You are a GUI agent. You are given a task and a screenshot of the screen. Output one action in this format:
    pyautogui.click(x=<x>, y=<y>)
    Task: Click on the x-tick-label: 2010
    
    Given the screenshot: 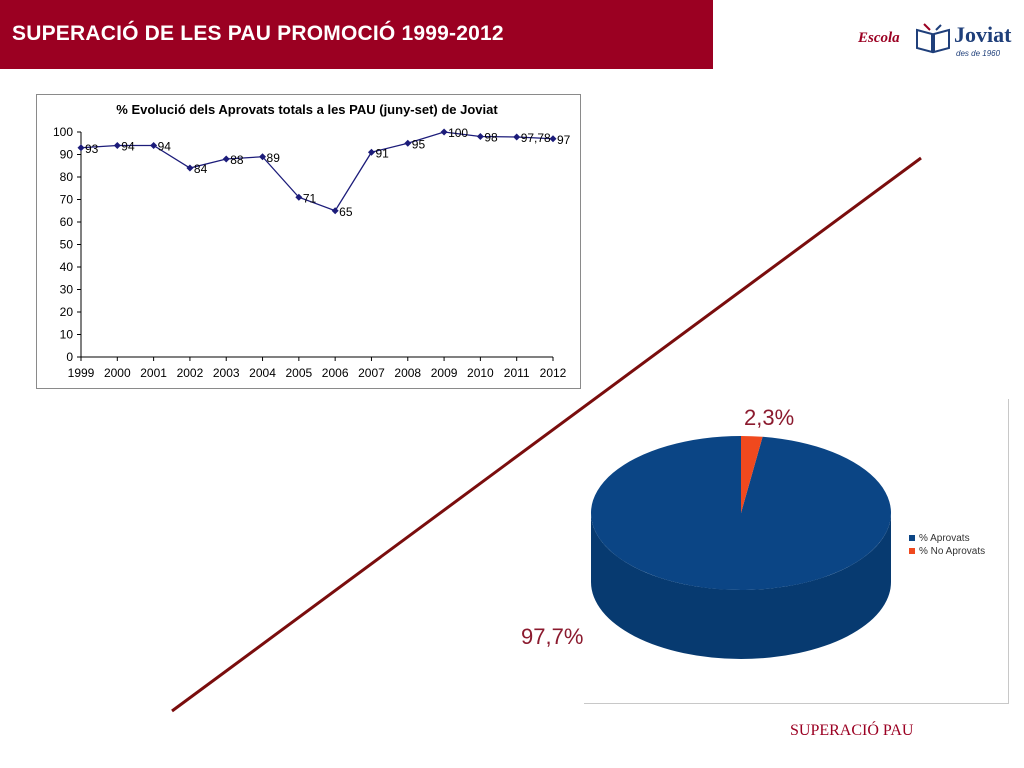 What is the action you would take?
    pyautogui.click(x=480, y=373)
    